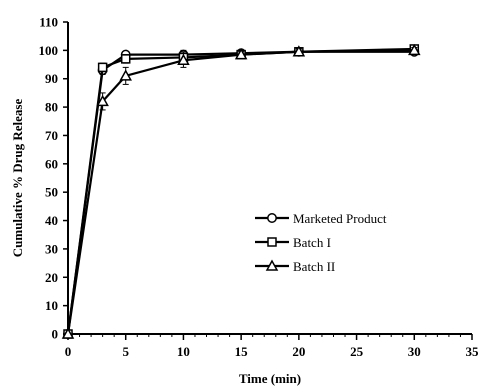  Describe the element at coordinates (51, 192) in the screenshot. I see `y-tick-label: 50` at that location.